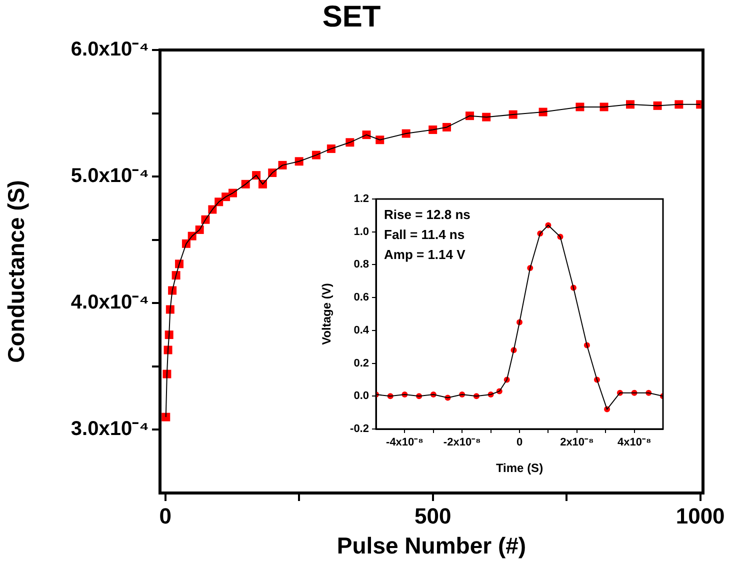 This screenshot has width=736, height=565. What do you see at coordinates (577, 442) in the screenshot?
I see `x-tick-label: 2x10⁻⁸` at bounding box center [577, 442].